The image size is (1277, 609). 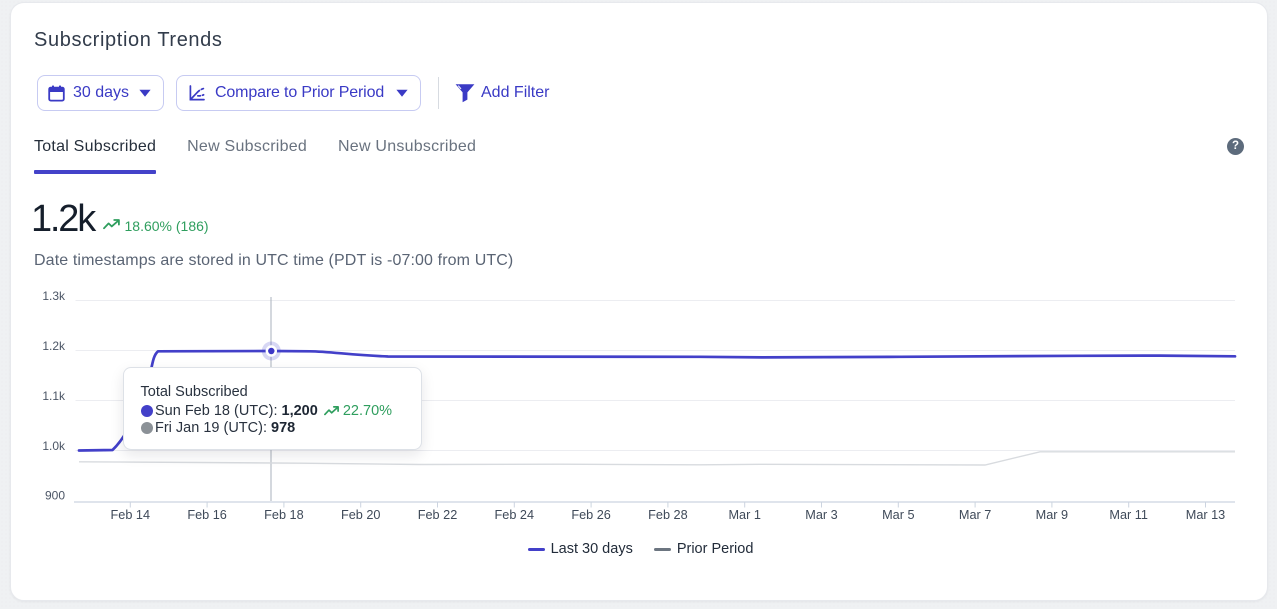 I want to click on svg-text: Feb 22, so click(x=438, y=515).